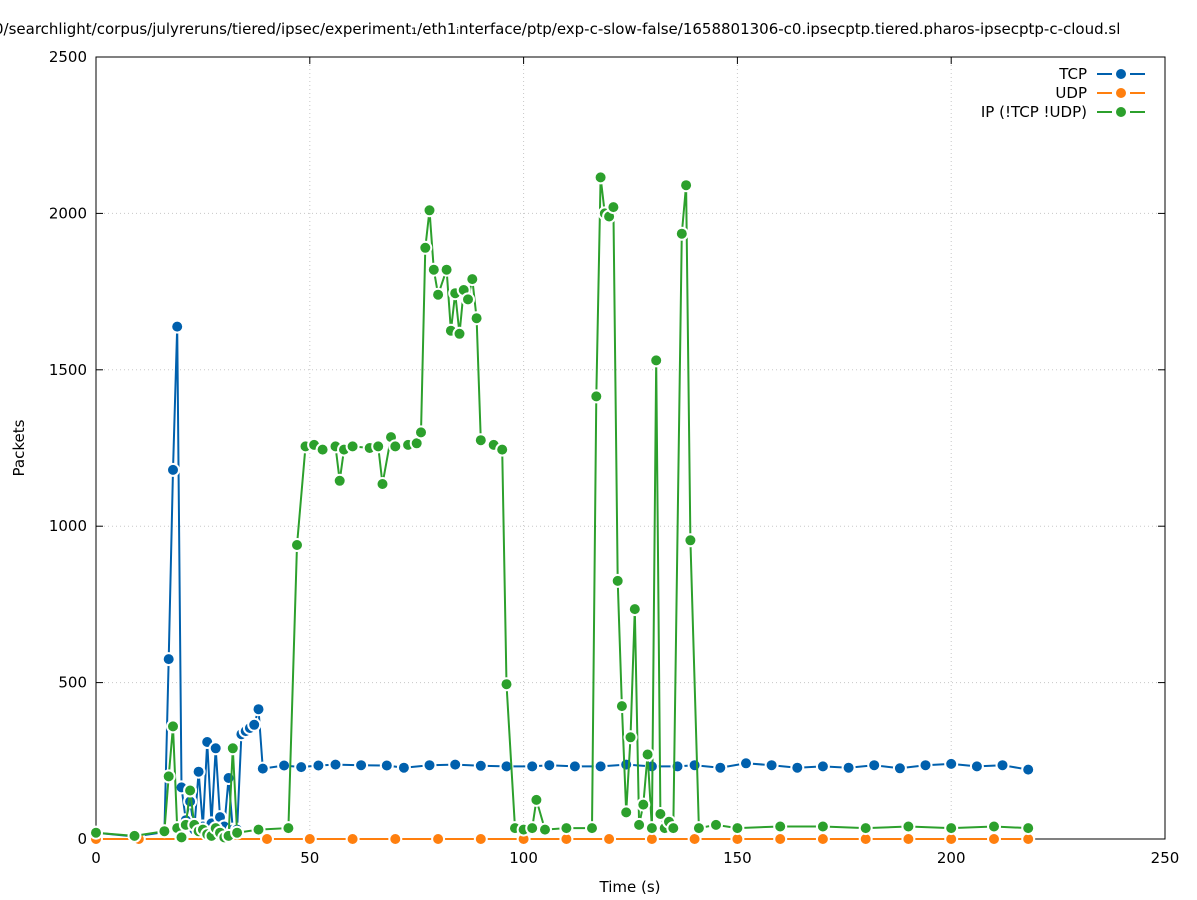 The width and height of the screenshot is (1197, 900). I want to click on legend-label: TCP, so click(1072, 74).